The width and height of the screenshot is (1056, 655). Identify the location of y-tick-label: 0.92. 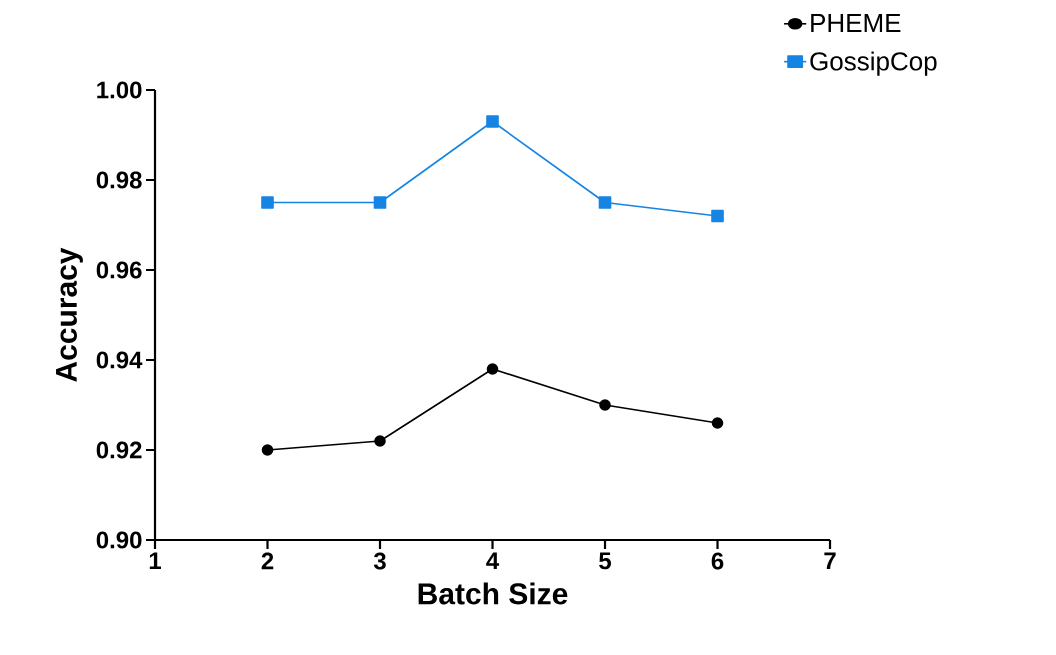
(119, 450).